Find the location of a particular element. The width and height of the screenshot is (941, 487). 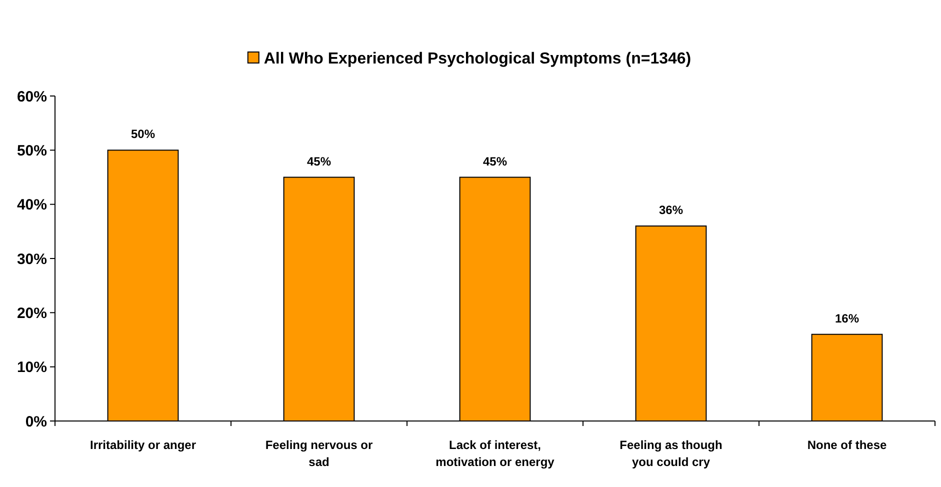

text: 16% is located at coordinates (847, 318).